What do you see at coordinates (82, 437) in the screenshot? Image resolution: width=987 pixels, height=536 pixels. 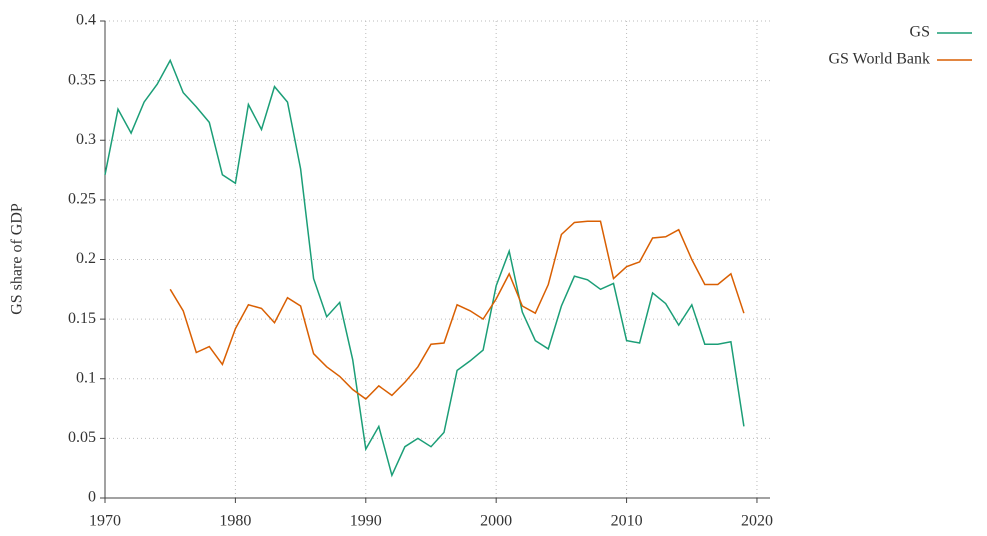 I see `y-tick-label: 0.05` at bounding box center [82, 437].